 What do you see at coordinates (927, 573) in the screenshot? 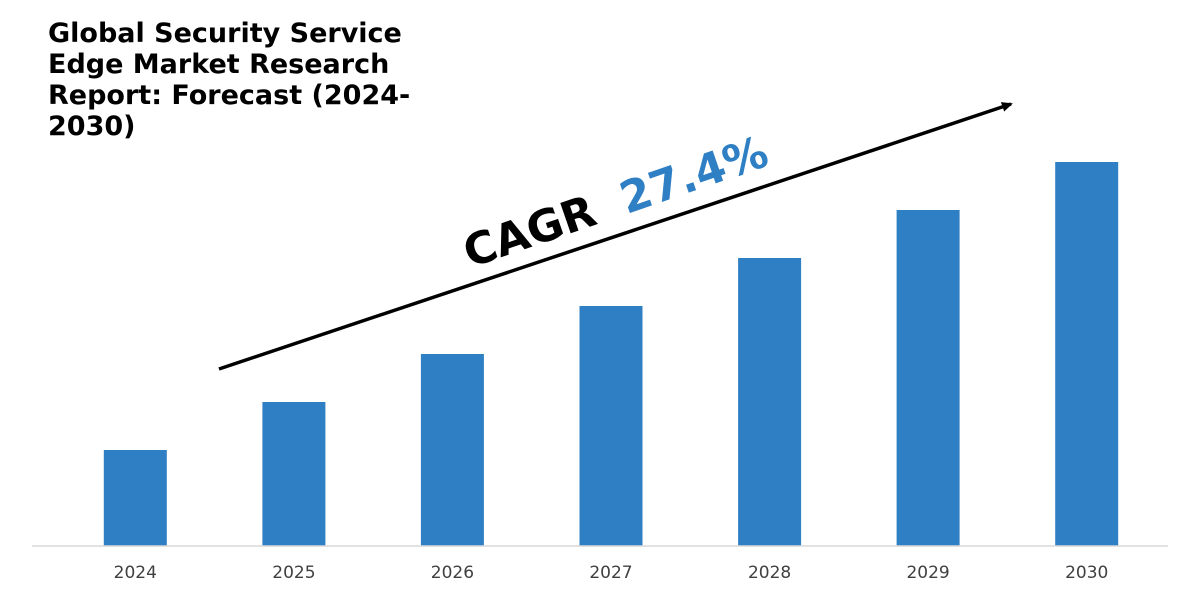
I see `x-tick-label-2029: 2029` at bounding box center [927, 573].